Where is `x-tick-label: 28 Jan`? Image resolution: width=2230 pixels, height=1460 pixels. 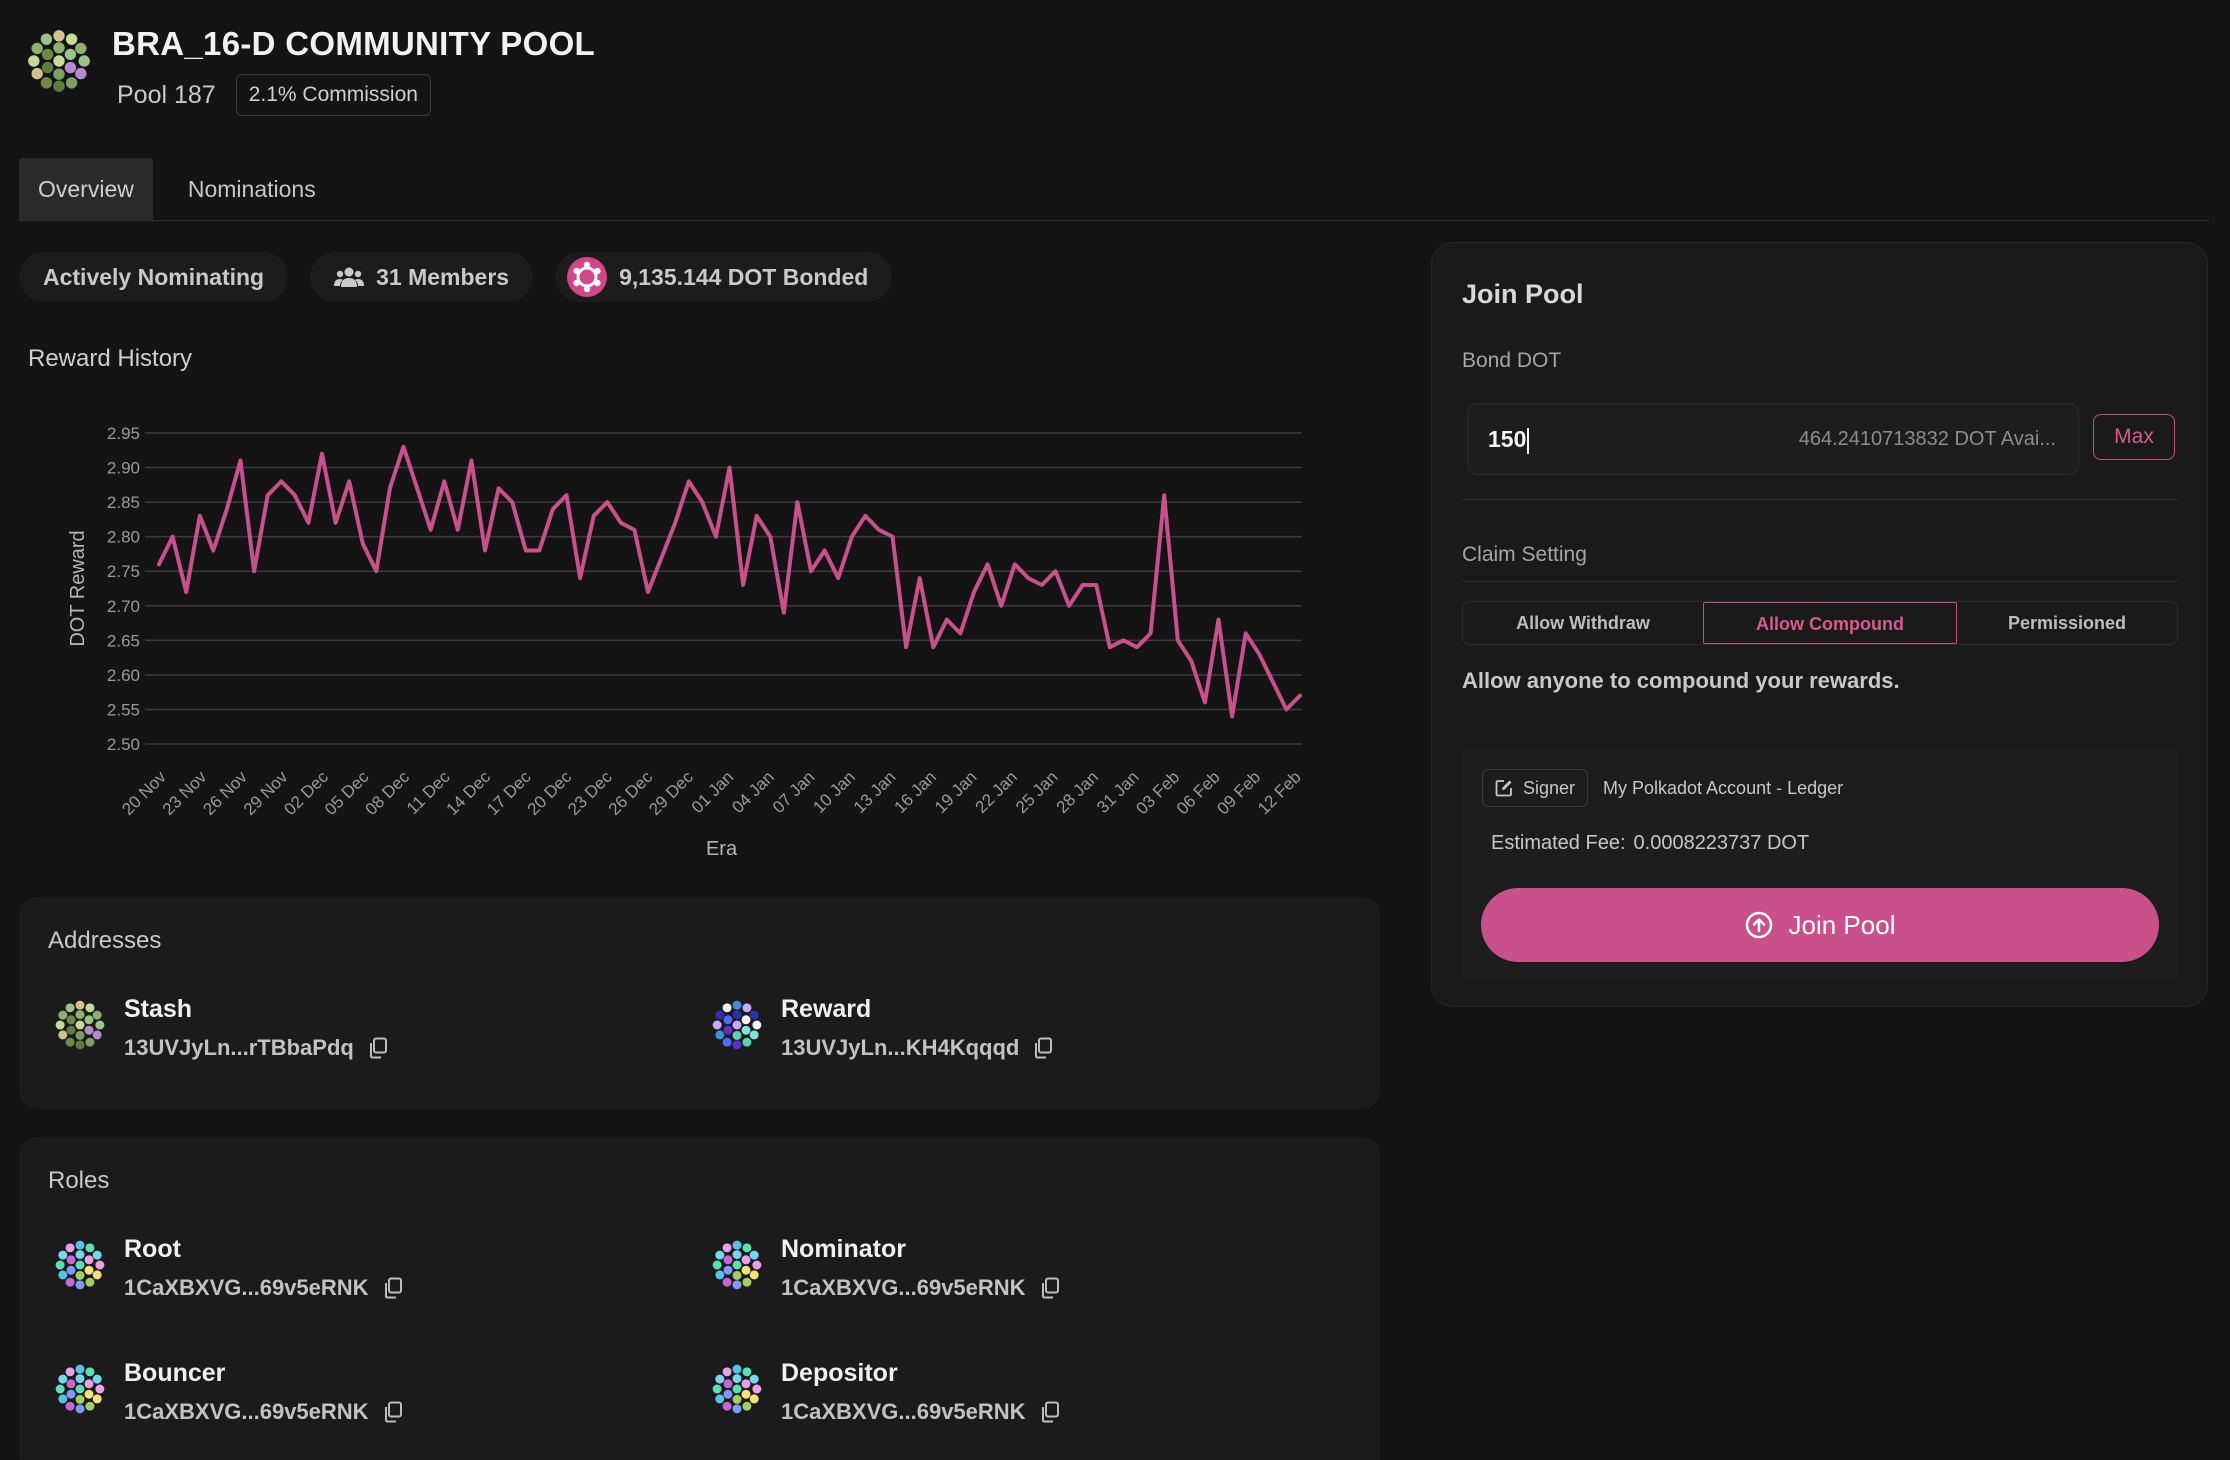 x-tick-label: 28 Jan is located at coordinates (1078, 792).